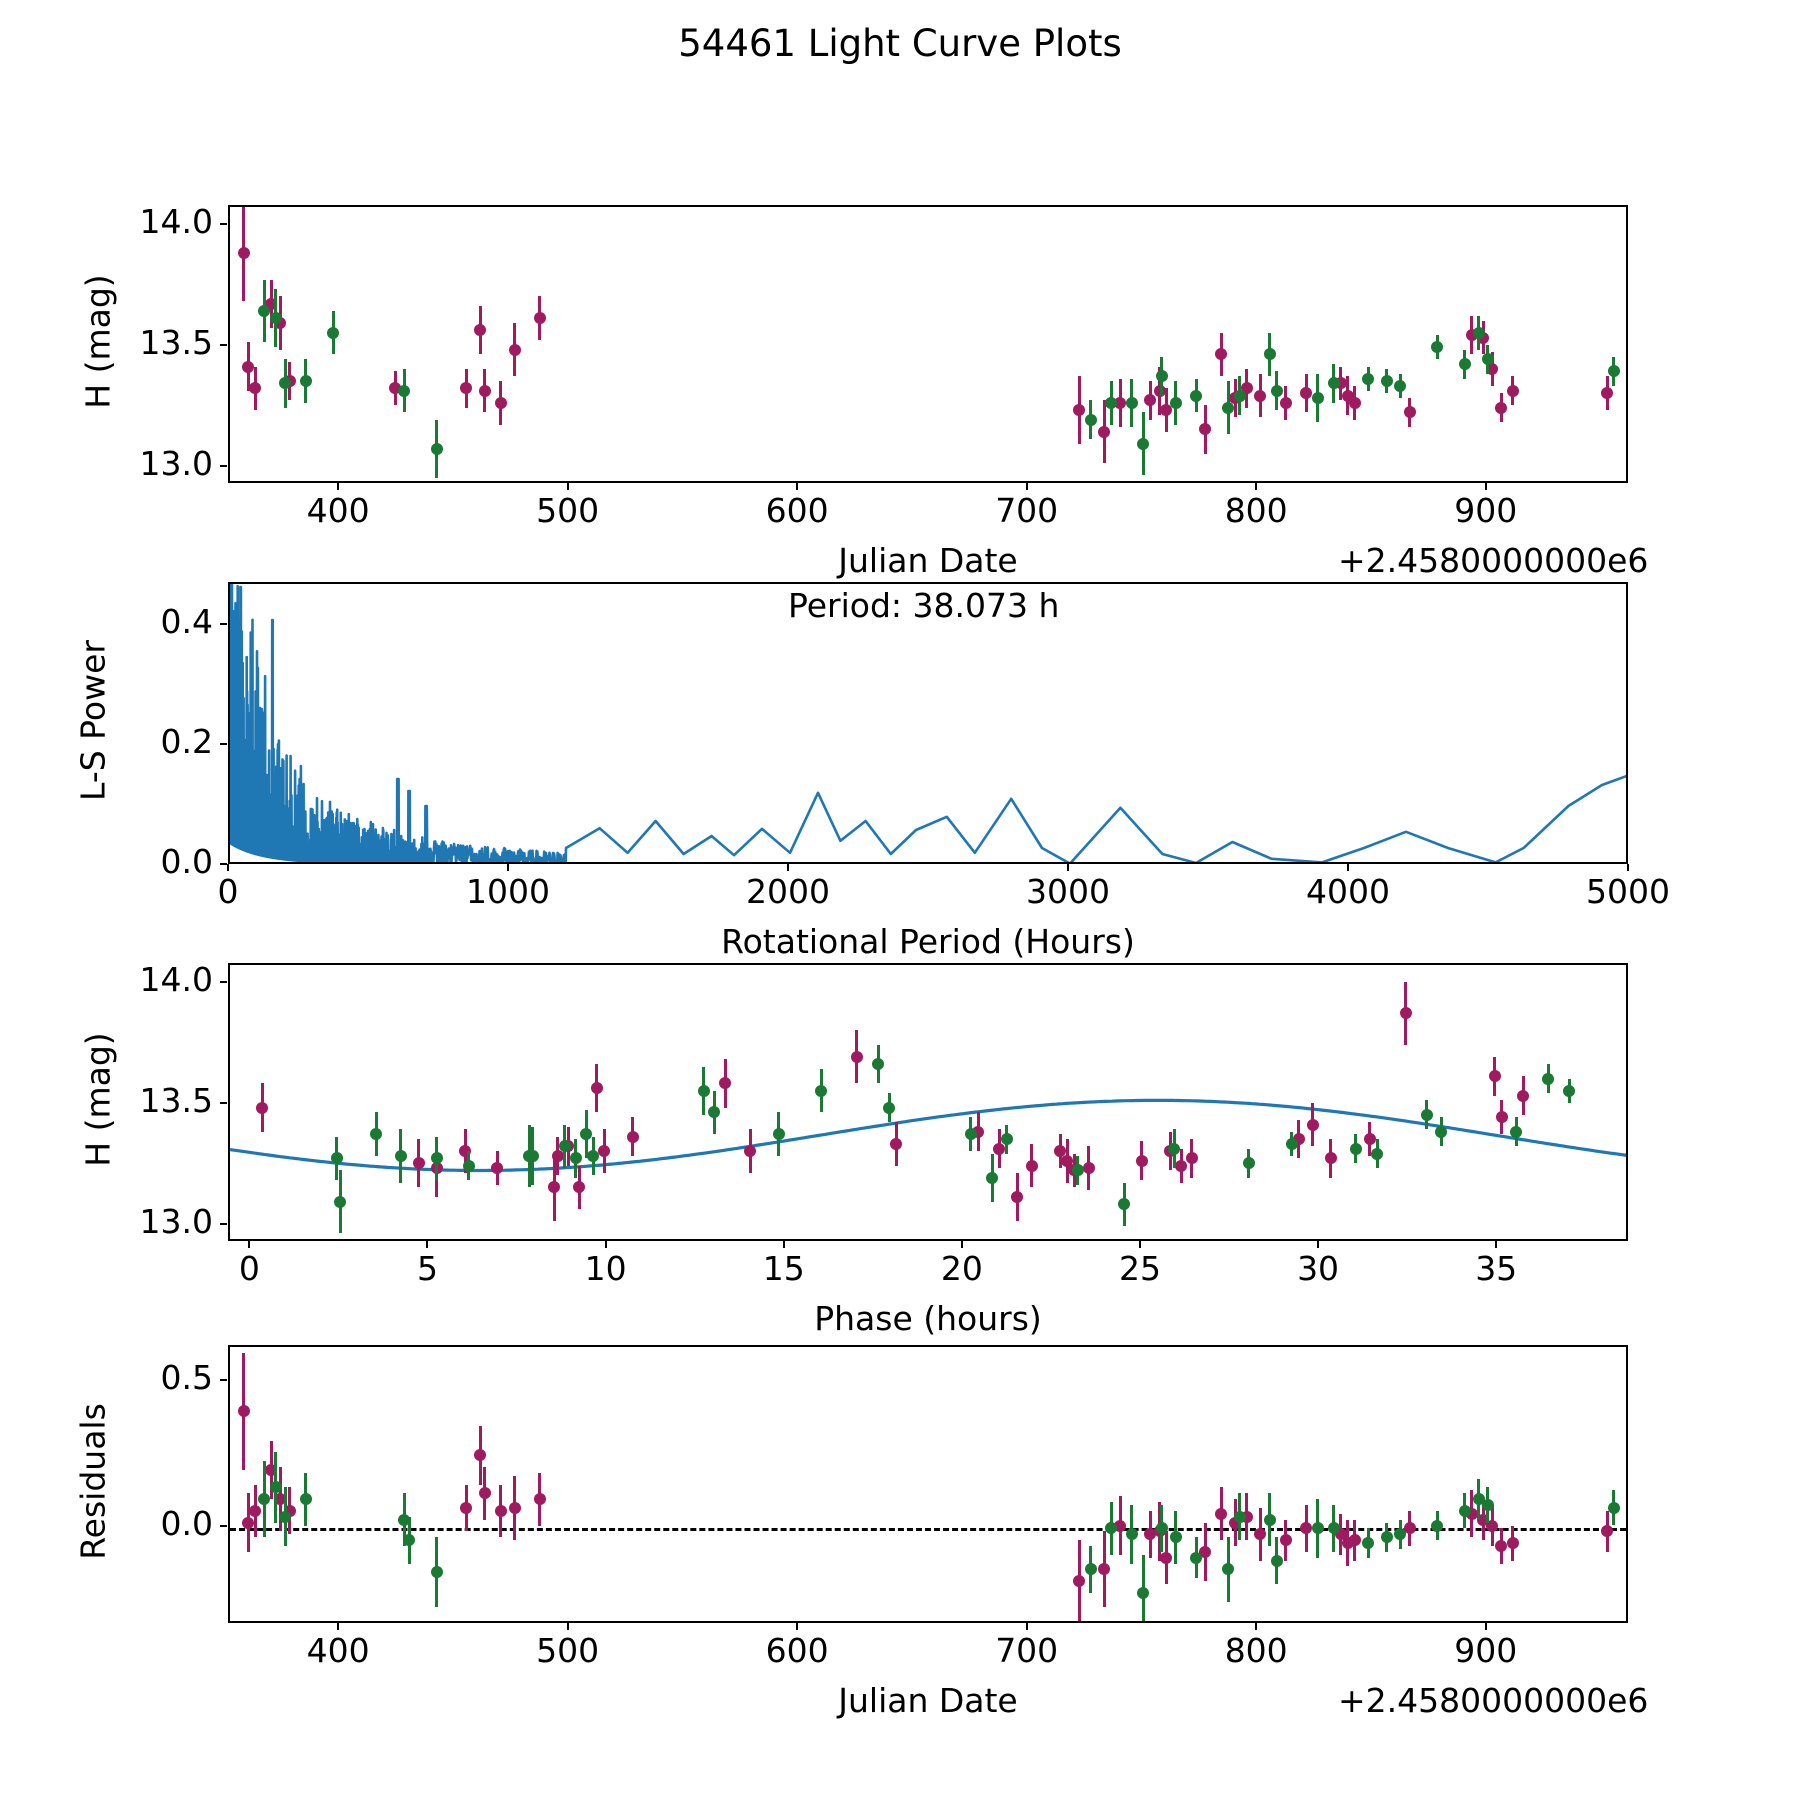 Image resolution: width=1800 pixels, height=1800 pixels. Describe the element at coordinates (928, 941) in the screenshot. I see `x-axis-label-periodogram: Rotational Period (Hours)` at that location.